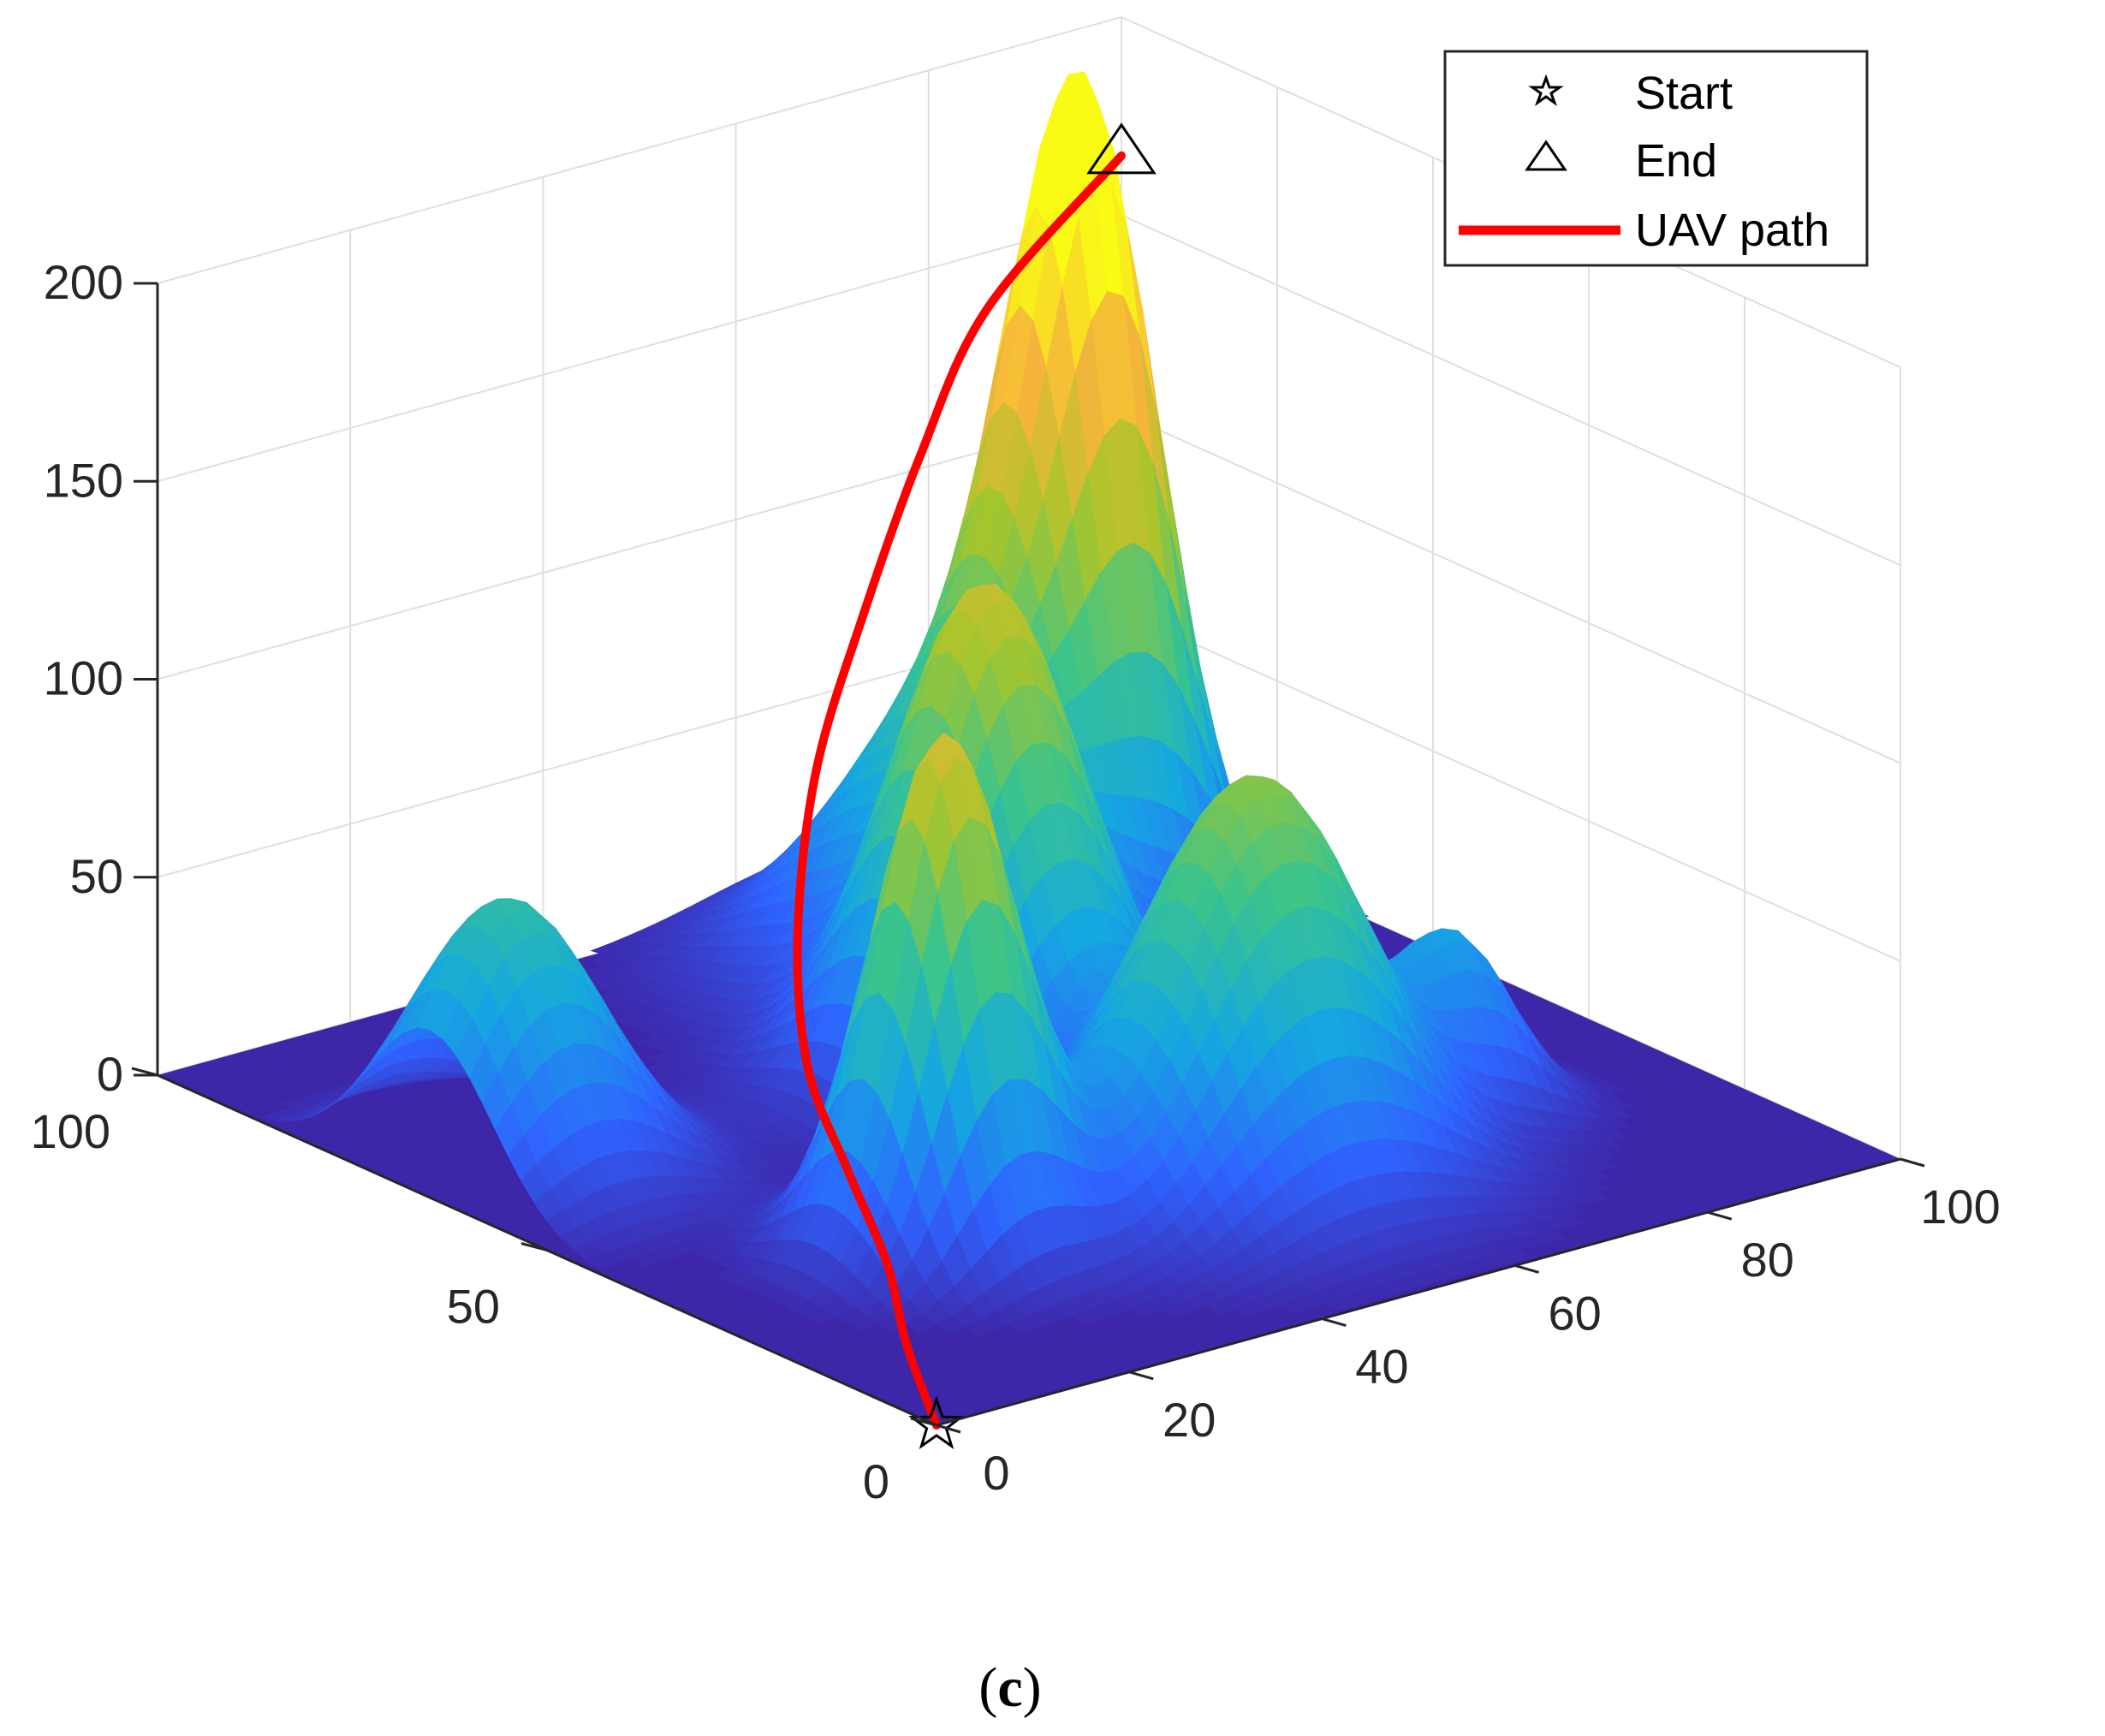 This screenshot has width=2105, height=1736. Describe the element at coordinates (1546, 90) in the screenshot. I see `star-icon` at that location.